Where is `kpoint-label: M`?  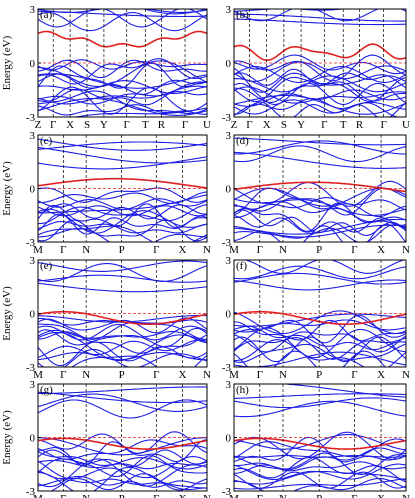 kpoint-label: M is located at coordinates (234, 250).